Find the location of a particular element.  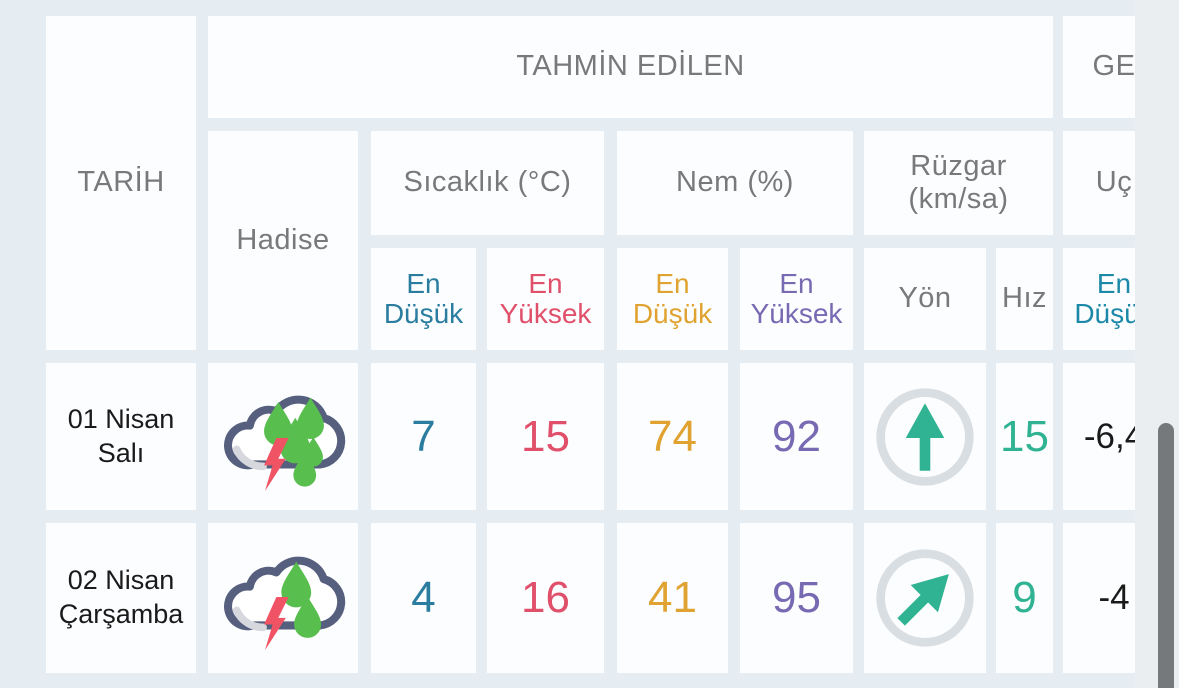

scrollbar-track is located at coordinates (1157, 344).